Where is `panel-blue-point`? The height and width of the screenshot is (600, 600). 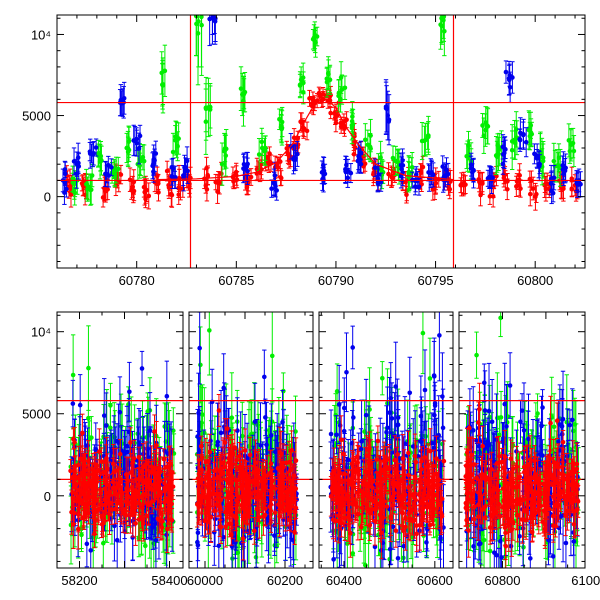
panel-blue-point is located at coordinates (142, 368).